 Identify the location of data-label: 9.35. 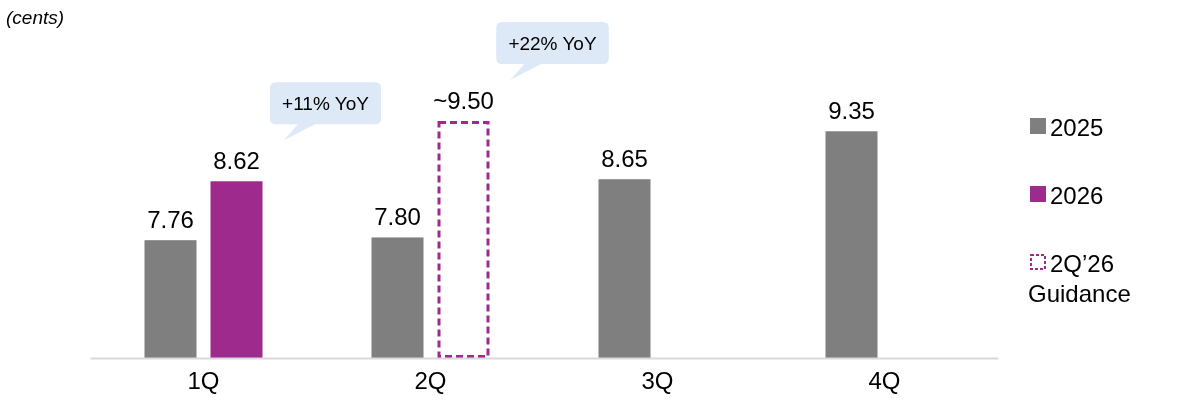
(851, 111).